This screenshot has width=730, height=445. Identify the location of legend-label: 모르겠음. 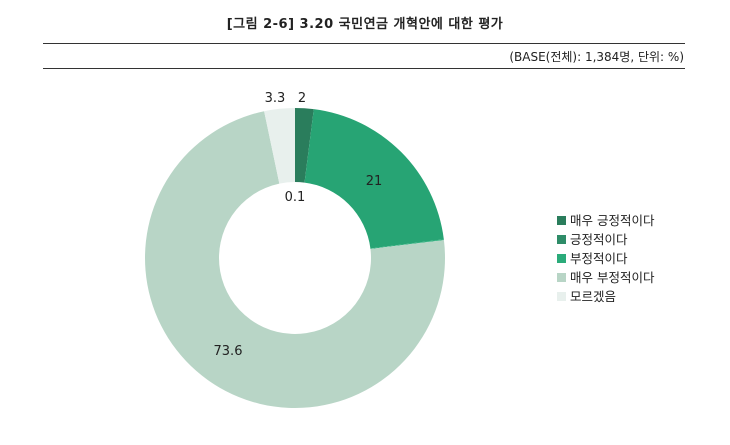
(593, 296).